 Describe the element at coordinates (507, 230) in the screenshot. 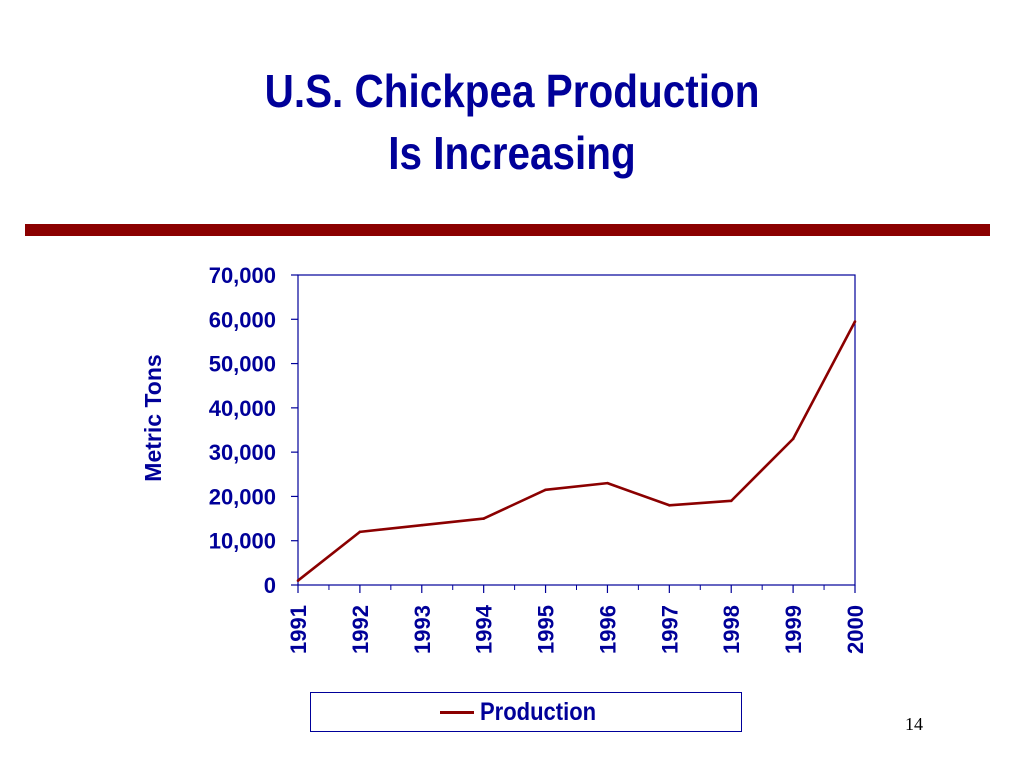

I see `title-divider-rule` at that location.